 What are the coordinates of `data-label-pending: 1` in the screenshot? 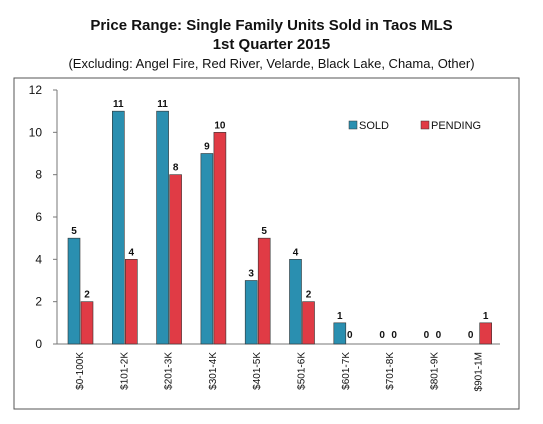 It's located at (486, 316).